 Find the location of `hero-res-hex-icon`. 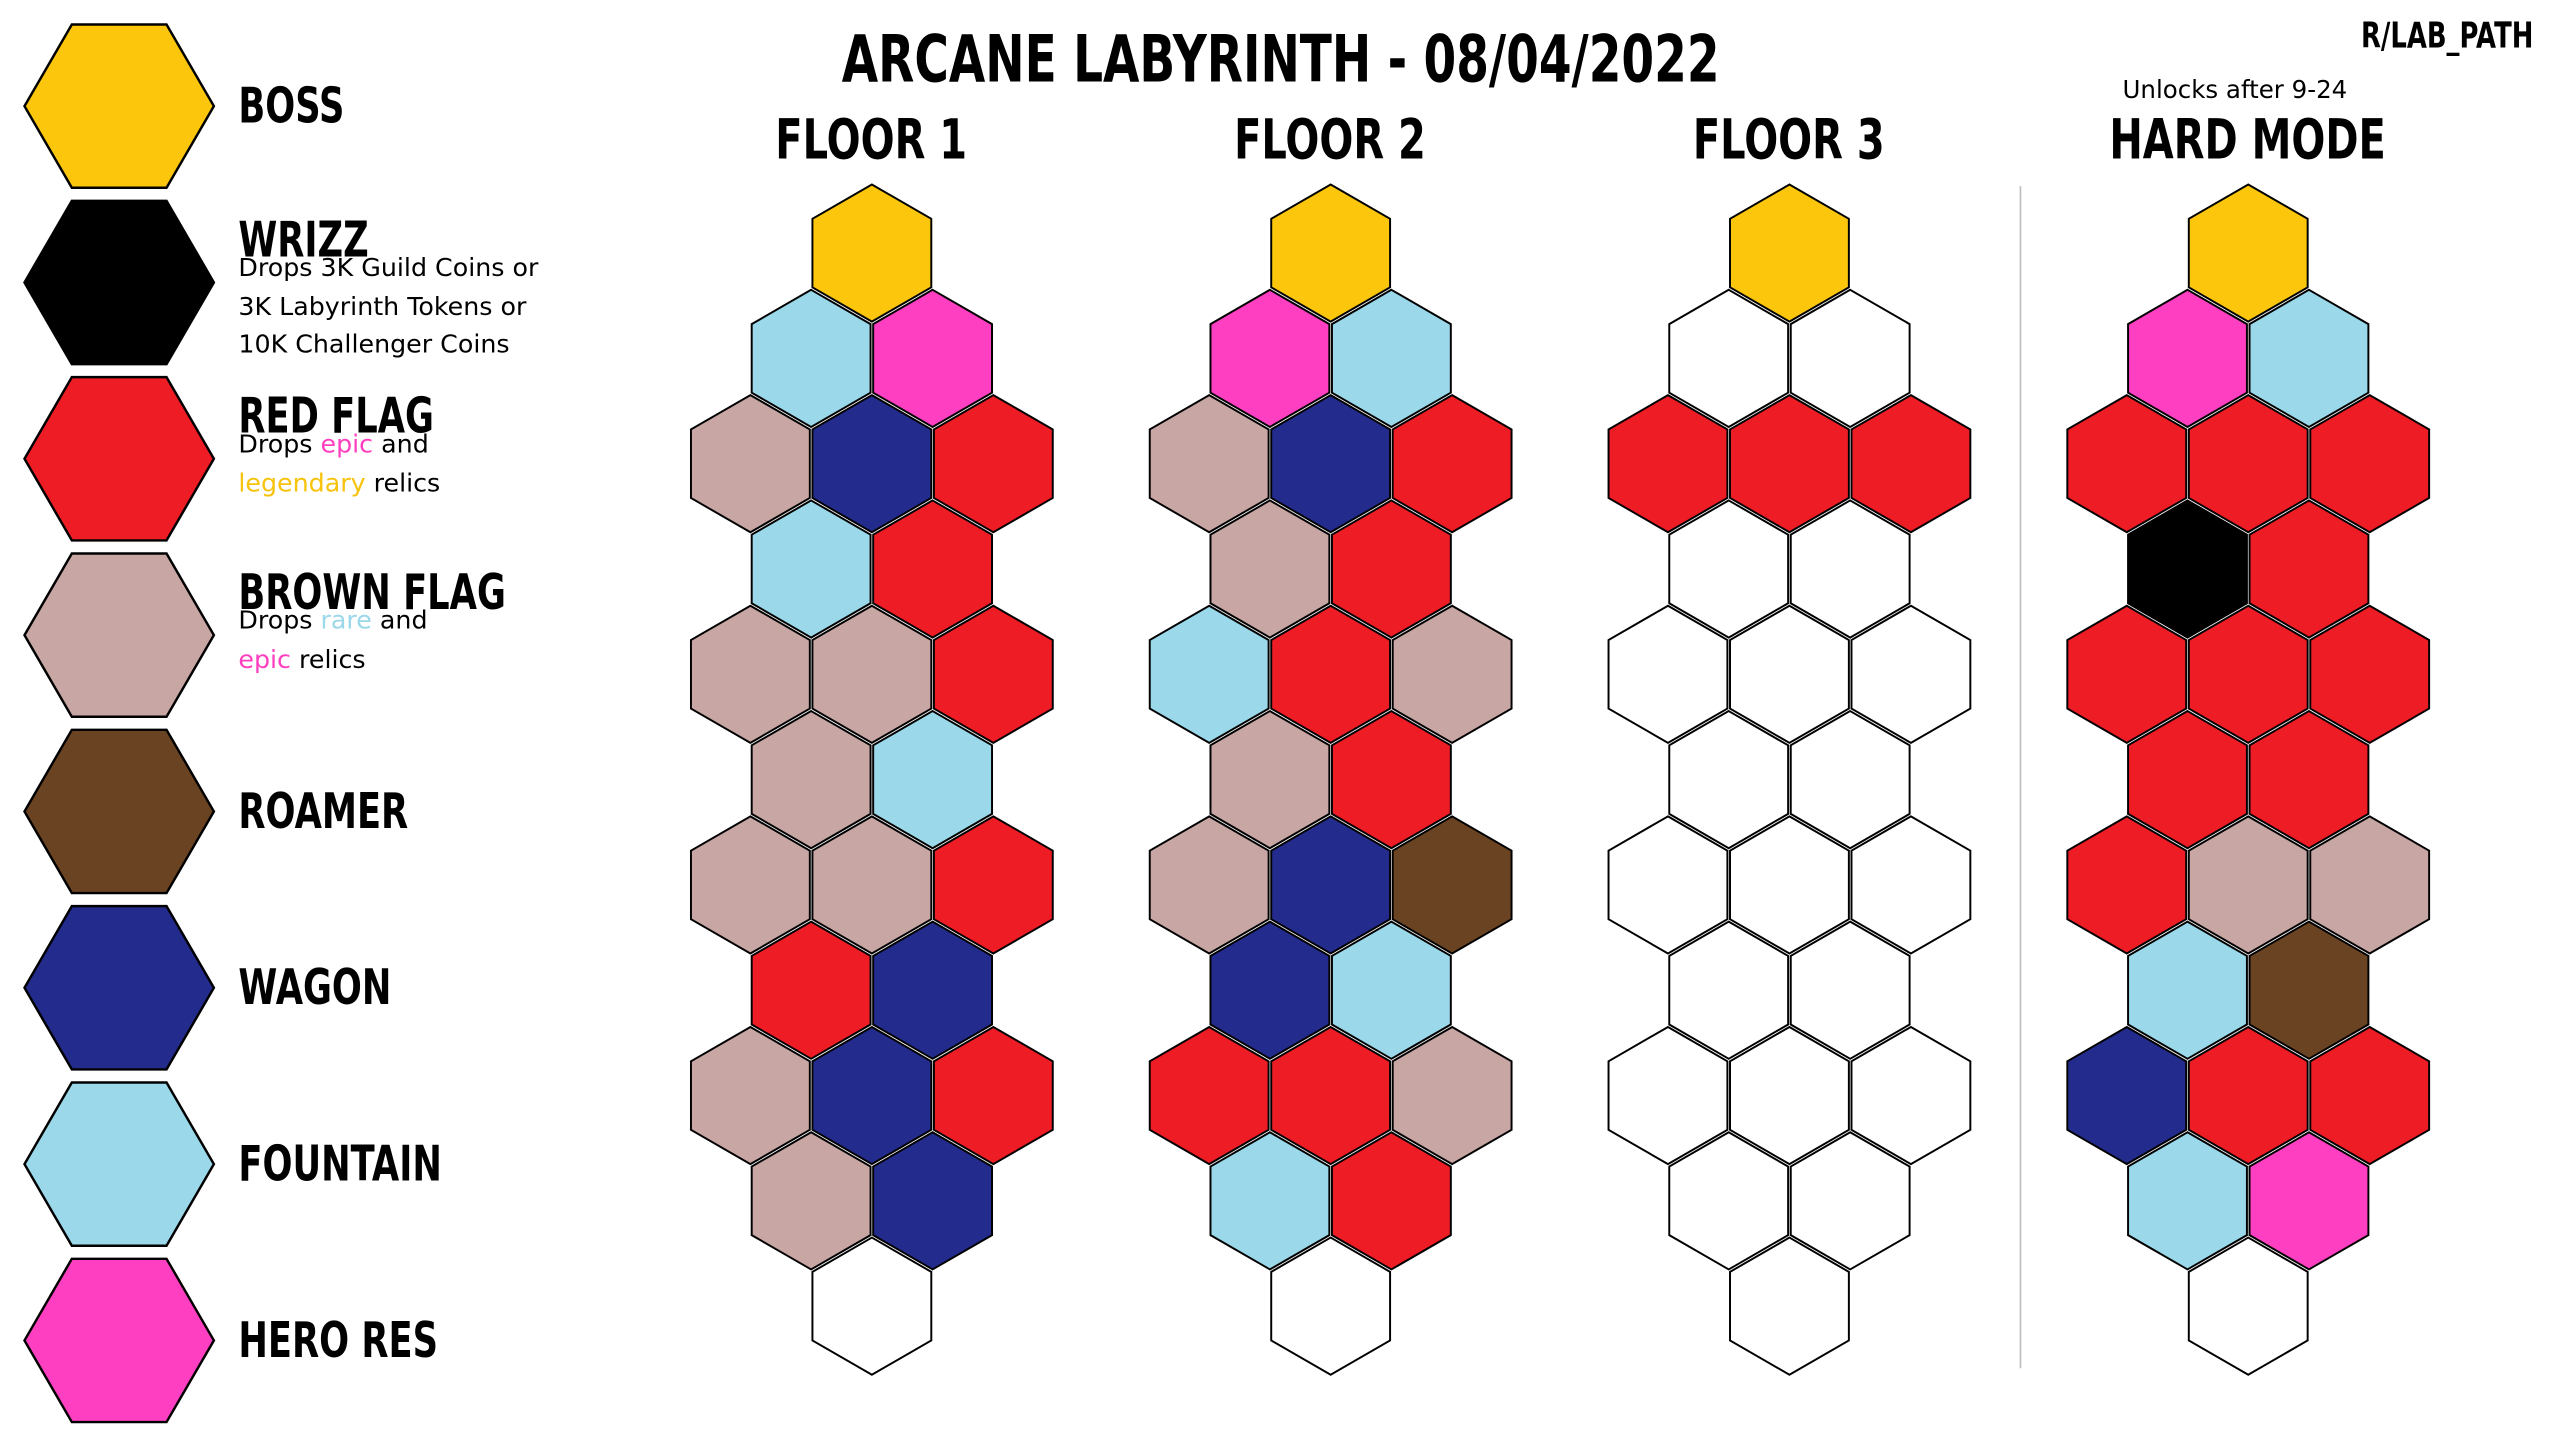

hero-res-hex-icon is located at coordinates (119, 1340).